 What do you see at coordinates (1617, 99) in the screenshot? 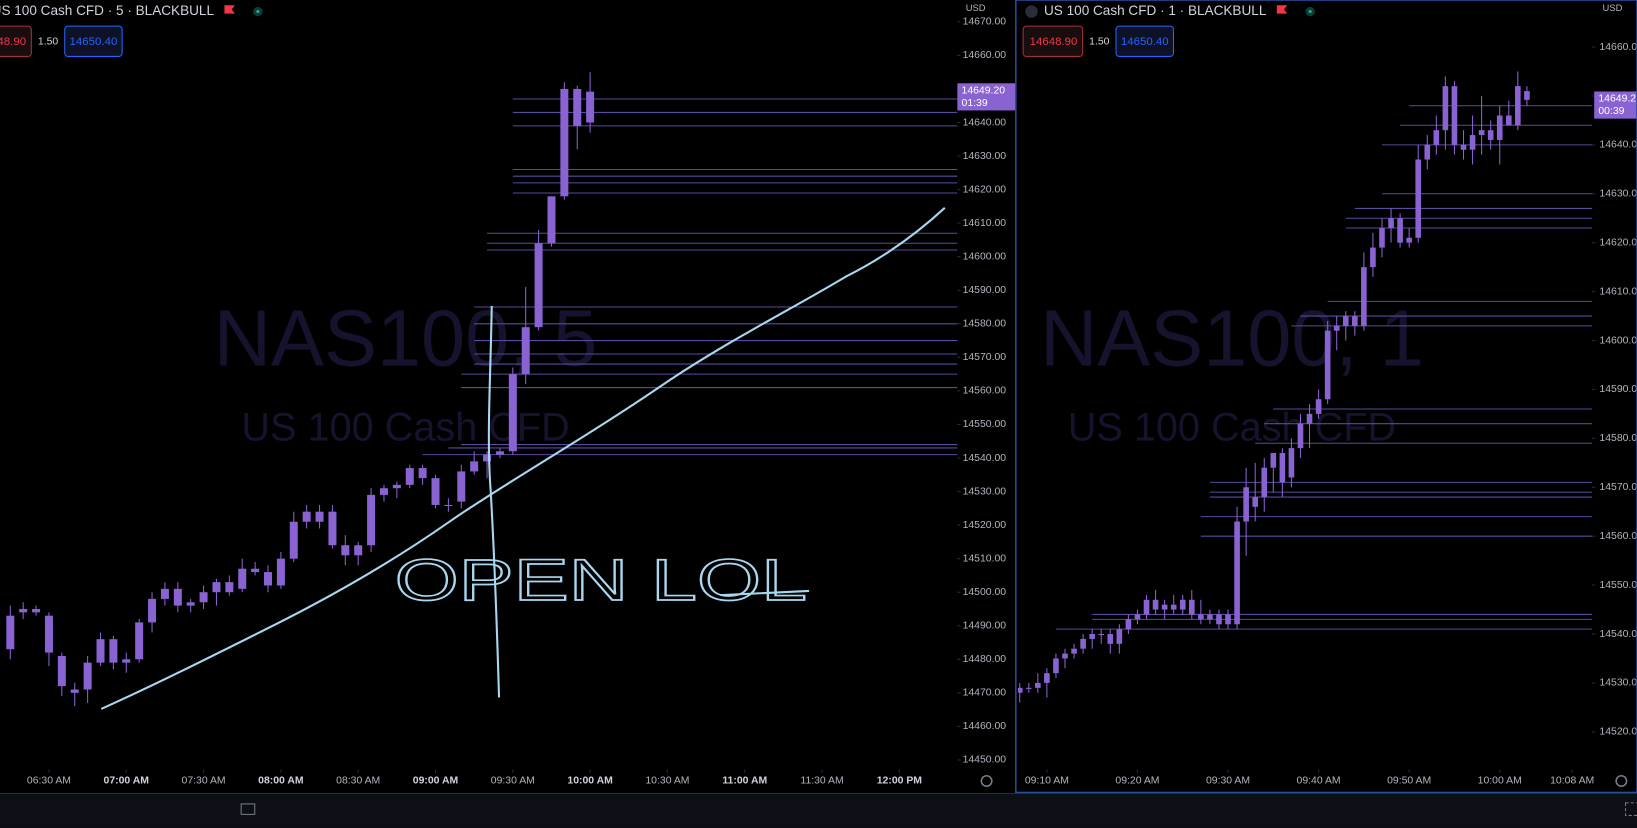
I see `last-price: 14649.20` at bounding box center [1617, 99].